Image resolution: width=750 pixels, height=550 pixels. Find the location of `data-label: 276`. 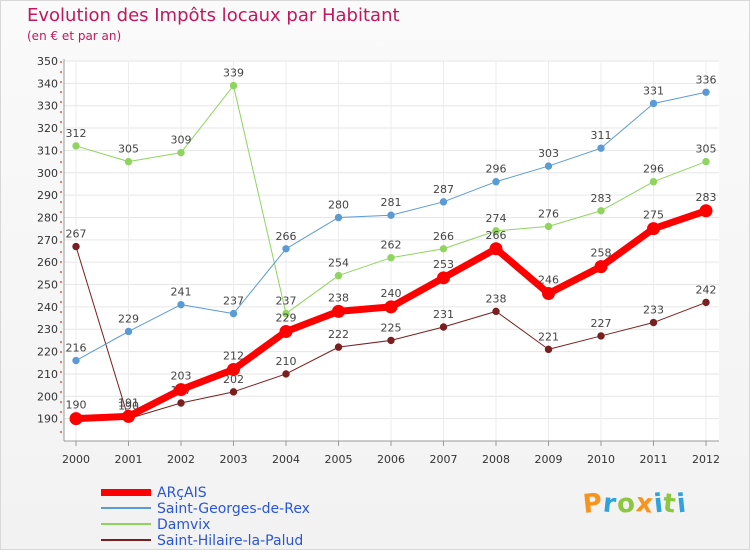

data-label: 276 is located at coordinates (548, 213).